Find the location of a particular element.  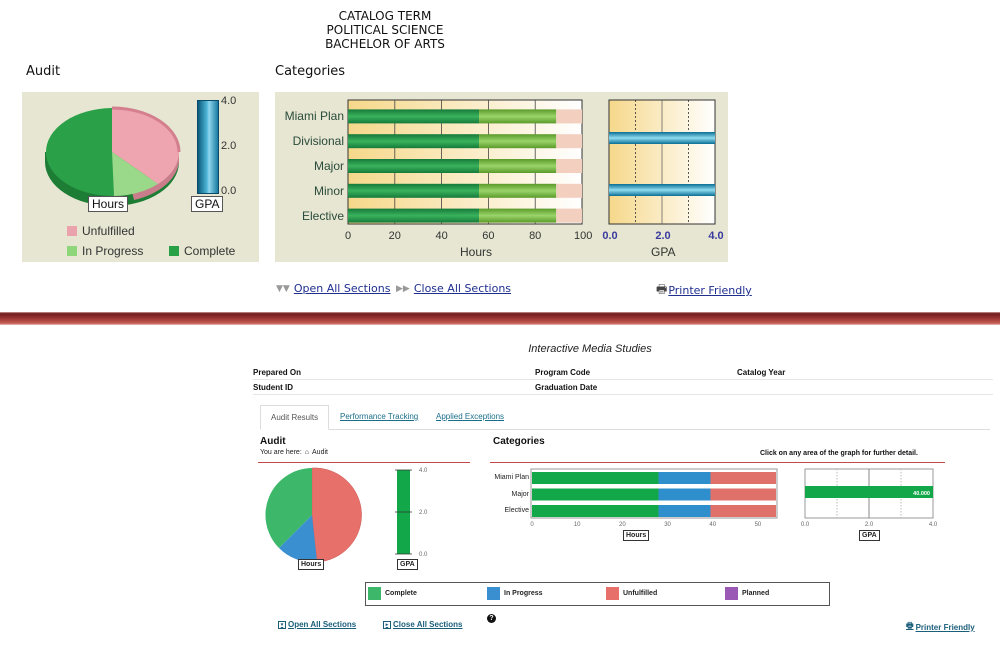

old-pie-slice-in-progress is located at coordinates (135, 174).